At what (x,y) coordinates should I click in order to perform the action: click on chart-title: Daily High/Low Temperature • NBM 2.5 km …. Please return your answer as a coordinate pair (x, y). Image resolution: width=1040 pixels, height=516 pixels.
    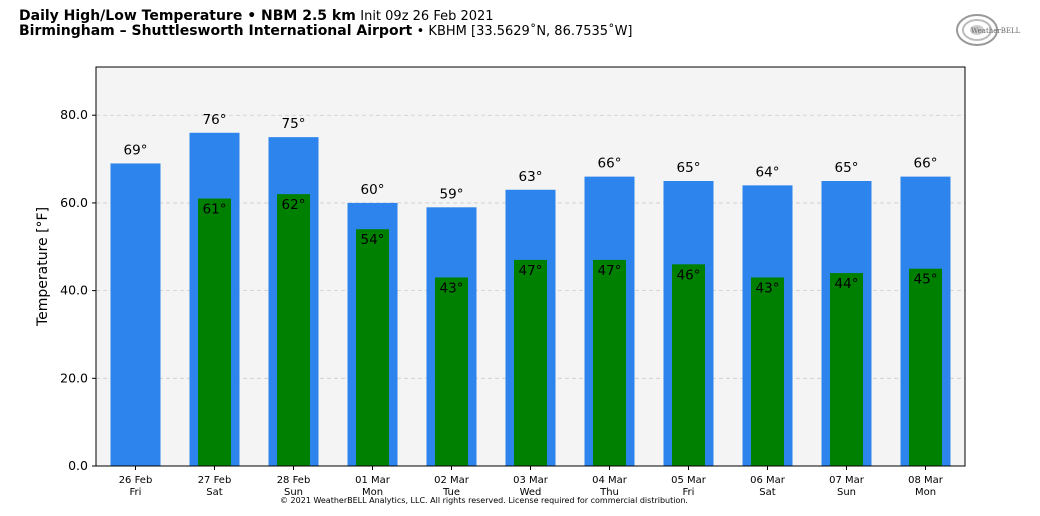
    Looking at the image, I should click on (256, 16).